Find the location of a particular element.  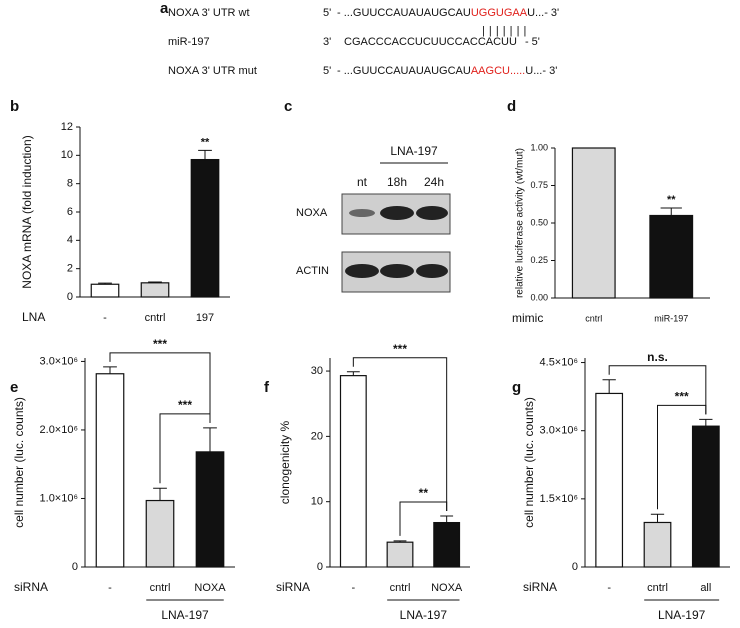

lane-label: 18h is located at coordinates (397, 182).